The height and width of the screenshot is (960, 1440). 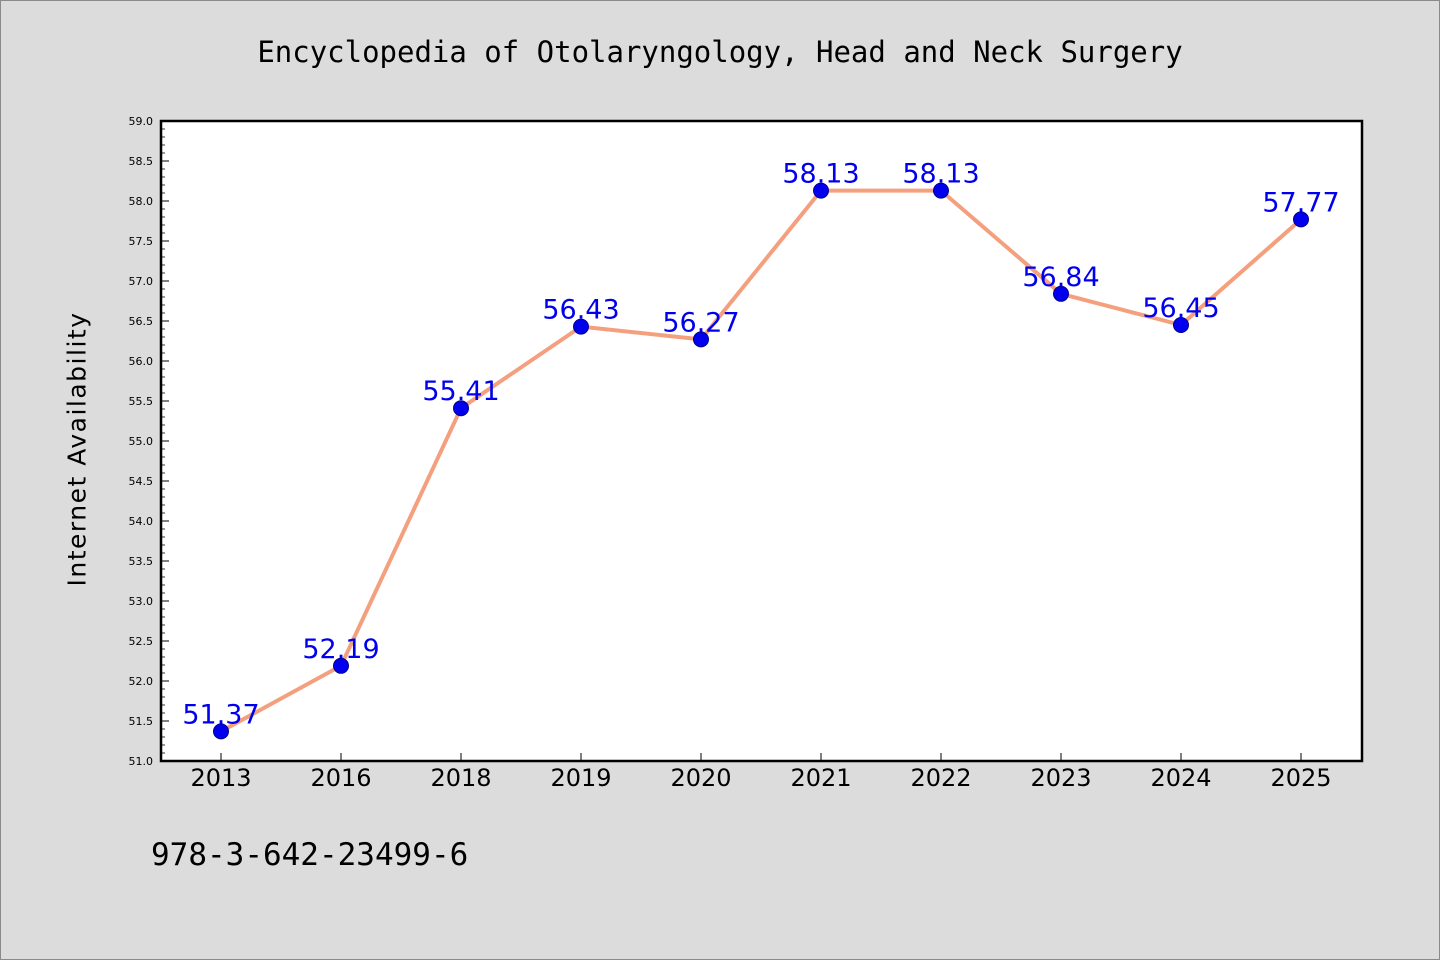 I want to click on data-label: 56.43, so click(x=580, y=310).